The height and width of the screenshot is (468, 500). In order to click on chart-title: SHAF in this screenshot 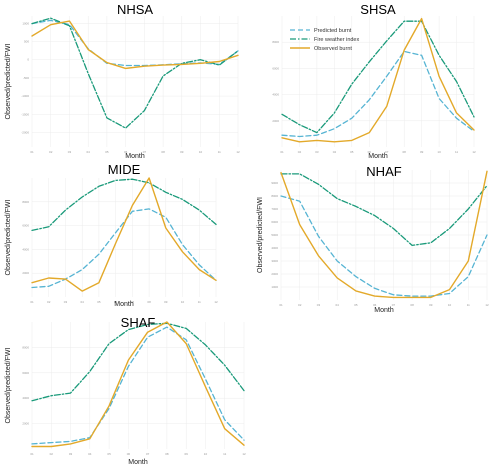, I will do `click(138, 322)`.